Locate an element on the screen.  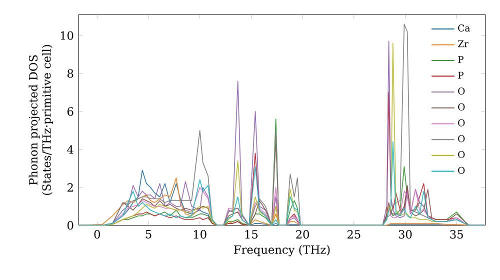
y-tick-label: 10 is located at coordinates (67, 35).